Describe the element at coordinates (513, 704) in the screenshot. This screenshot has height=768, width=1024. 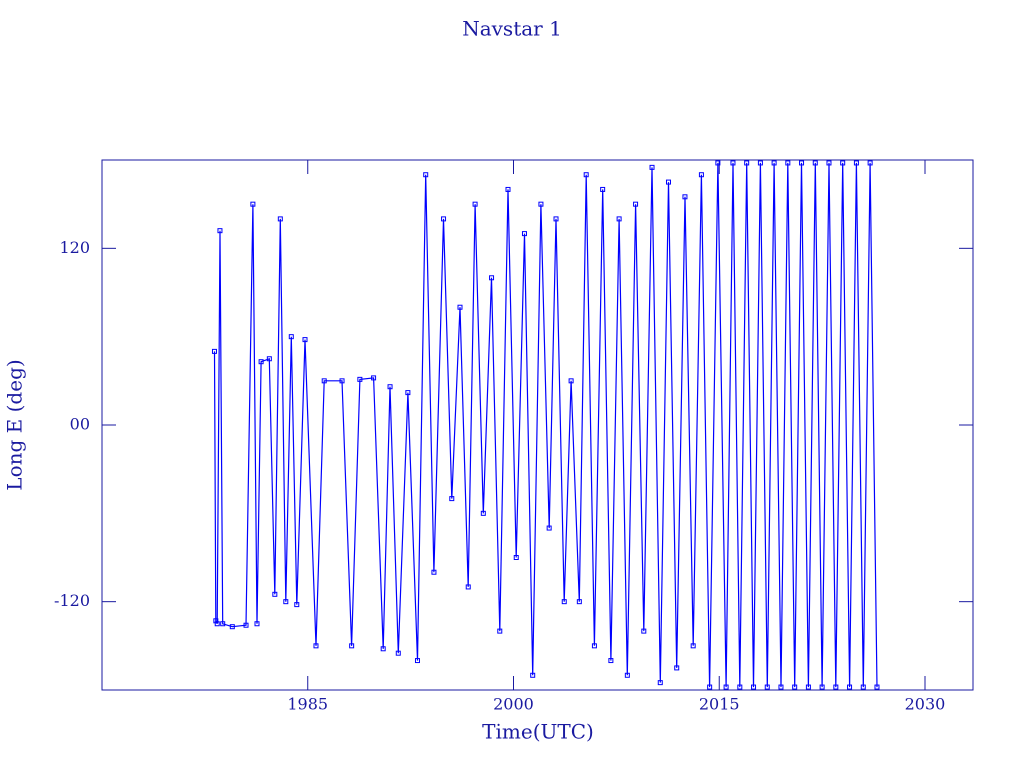
I see `x-tick-label: 2000` at that location.